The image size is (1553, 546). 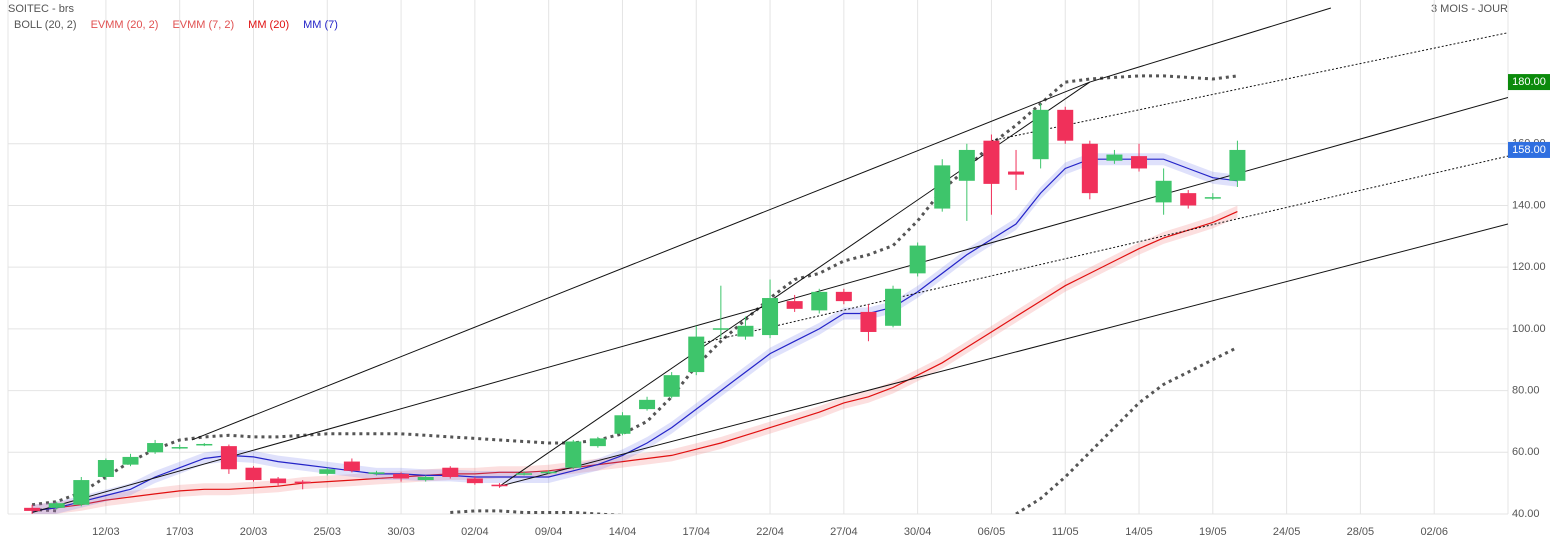 I want to click on x-tick-label: 22/04, so click(x=770, y=532).